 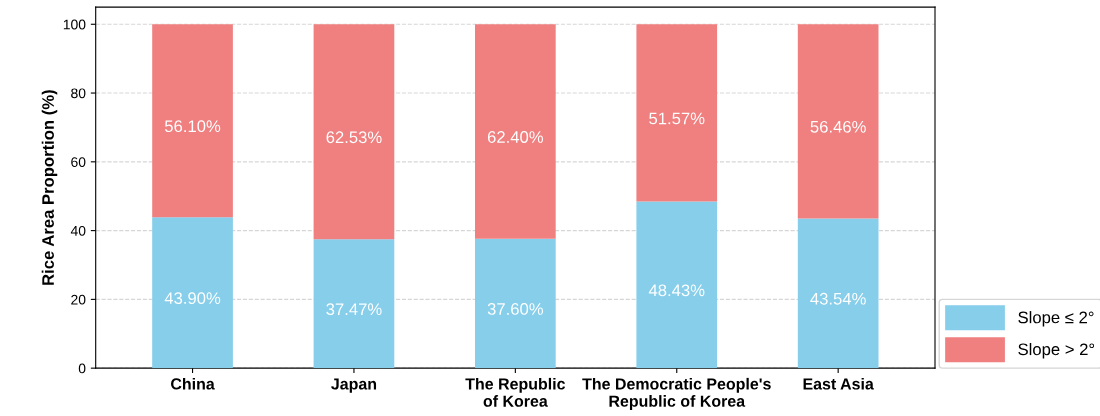 What do you see at coordinates (677, 118) in the screenshot?
I see `data-label: 51.57%` at bounding box center [677, 118].